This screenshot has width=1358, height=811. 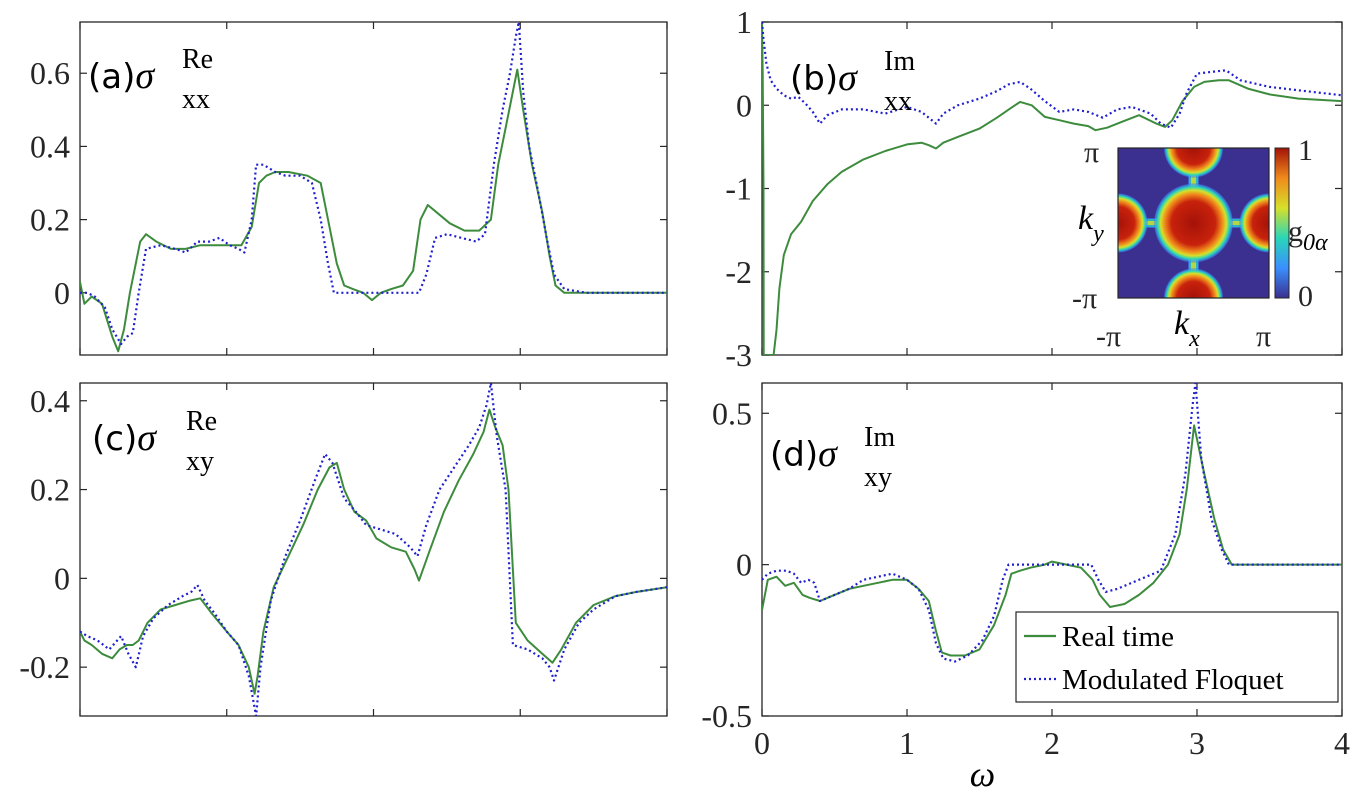 What do you see at coordinates (1282, 223) in the screenshot?
I see `inset-colorbar` at bounding box center [1282, 223].